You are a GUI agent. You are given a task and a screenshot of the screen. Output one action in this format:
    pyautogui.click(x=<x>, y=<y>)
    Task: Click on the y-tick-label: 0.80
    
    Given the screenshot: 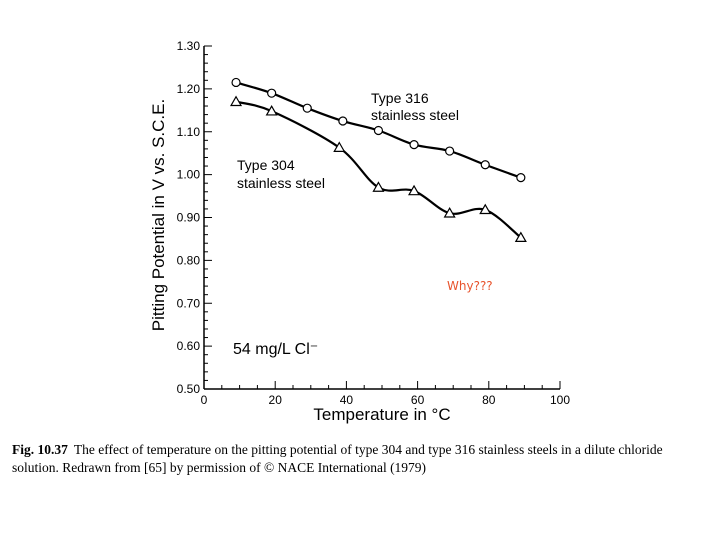 What is the action you would take?
    pyautogui.click(x=189, y=260)
    